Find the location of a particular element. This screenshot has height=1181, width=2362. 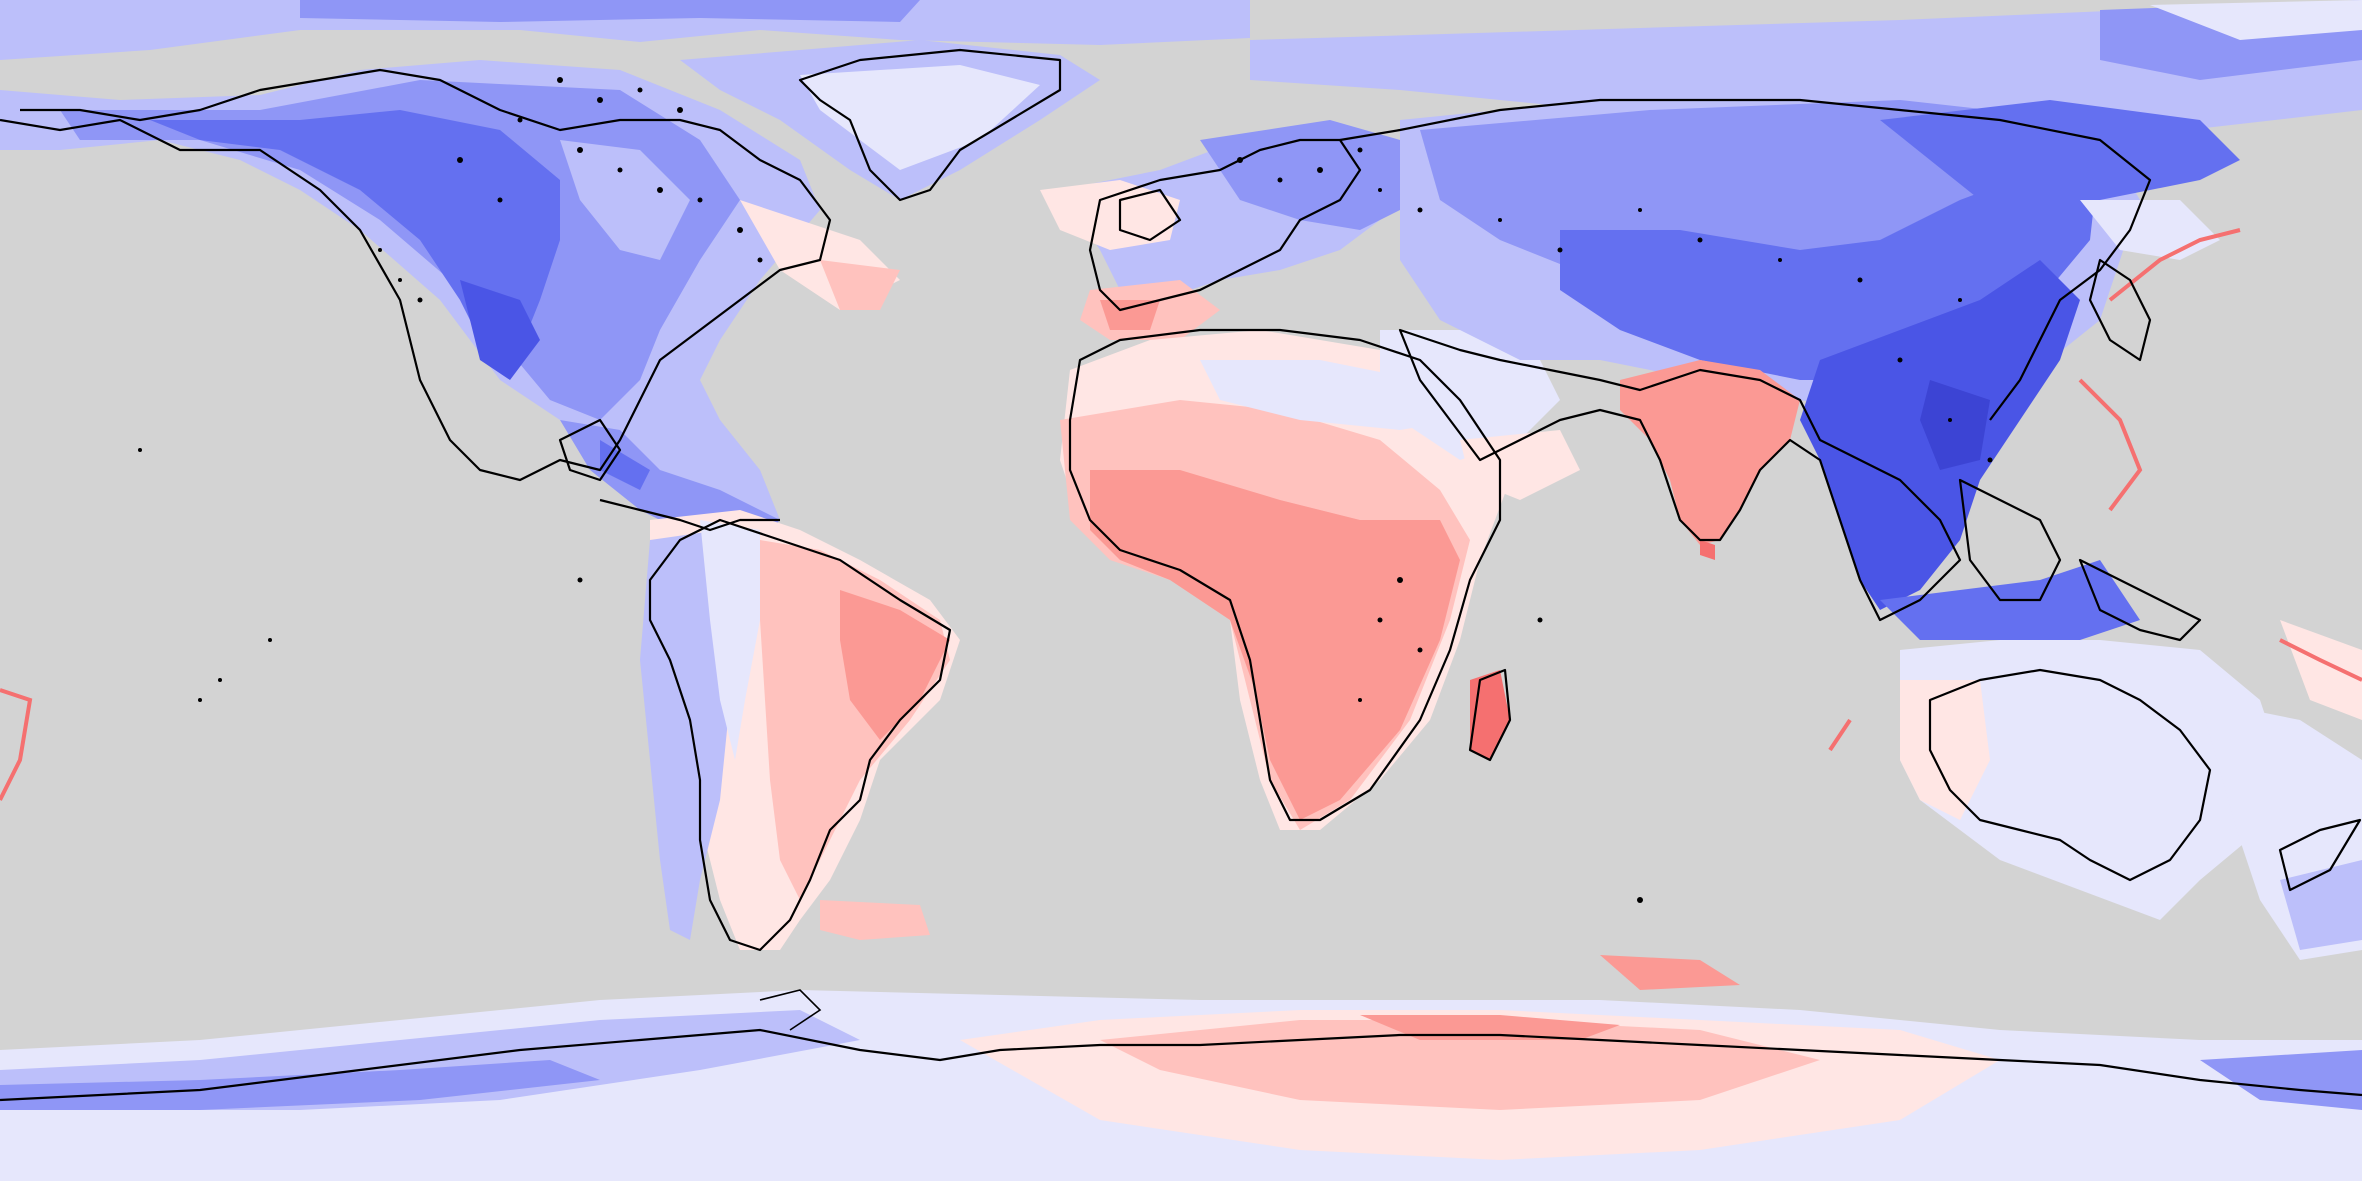

europe-region is located at coordinates (1230, 230).